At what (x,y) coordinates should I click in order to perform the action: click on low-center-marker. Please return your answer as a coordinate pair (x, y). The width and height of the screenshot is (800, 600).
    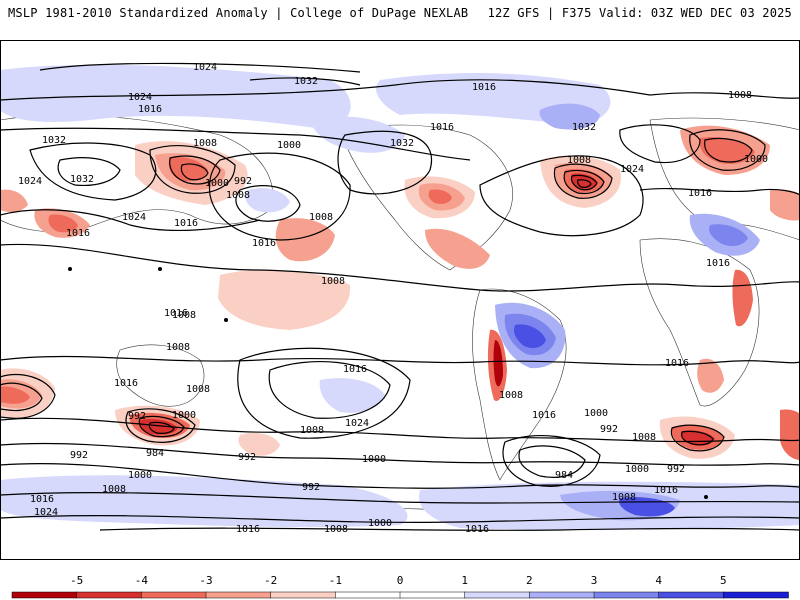
    Looking at the image, I should click on (160, 269).